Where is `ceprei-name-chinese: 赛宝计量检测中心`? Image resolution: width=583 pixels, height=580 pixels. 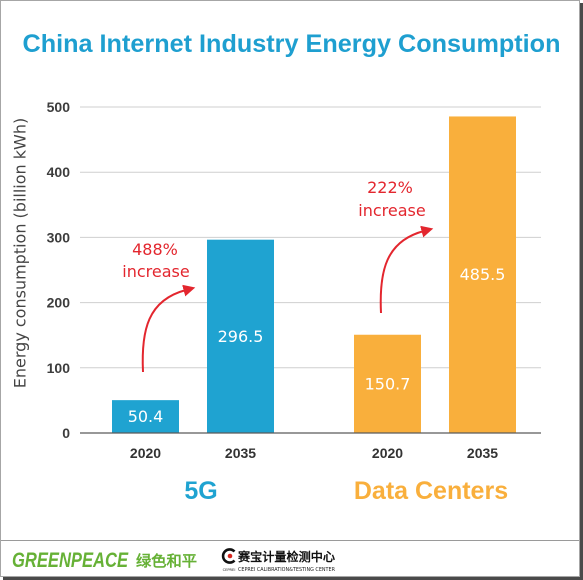 ceprei-name-chinese: 赛宝计量检测中心 is located at coordinates (286, 556).